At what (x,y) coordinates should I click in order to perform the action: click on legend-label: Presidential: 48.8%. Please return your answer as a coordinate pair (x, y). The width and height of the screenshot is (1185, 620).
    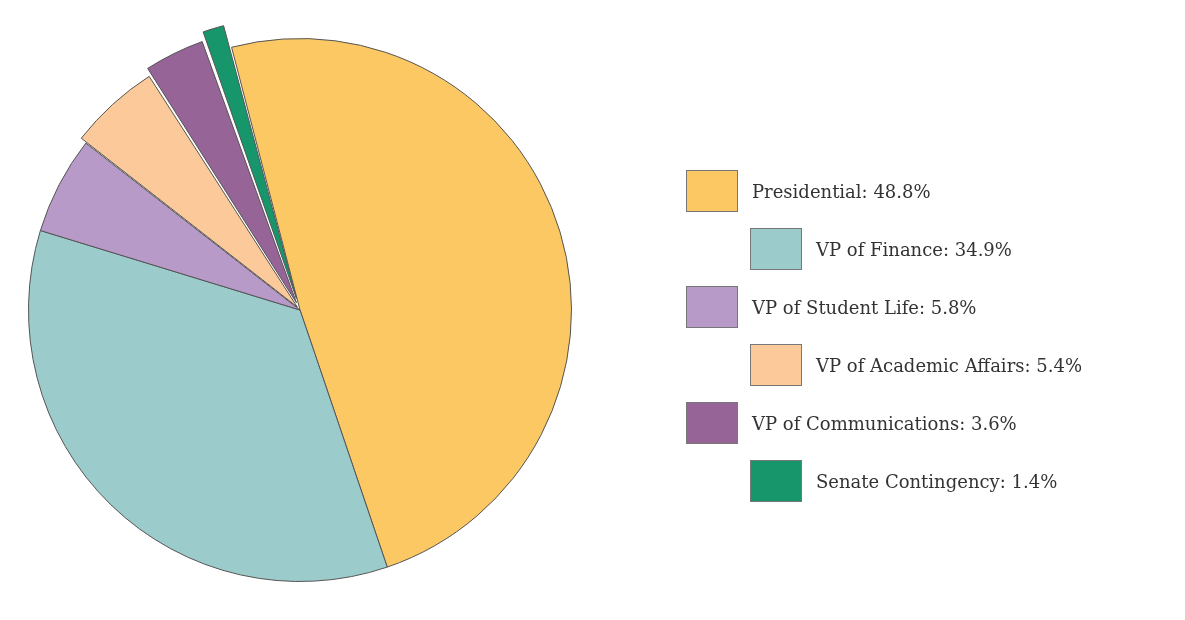
    Looking at the image, I should click on (841, 191).